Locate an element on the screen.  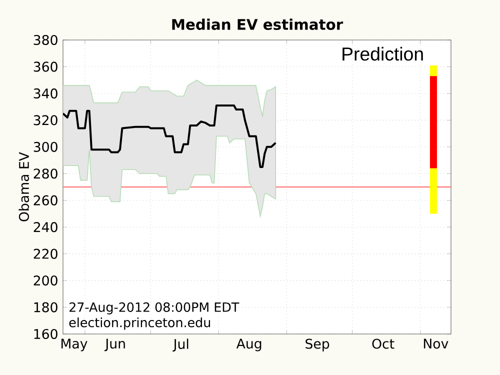
y-tick-label: 200 is located at coordinates (46, 280).